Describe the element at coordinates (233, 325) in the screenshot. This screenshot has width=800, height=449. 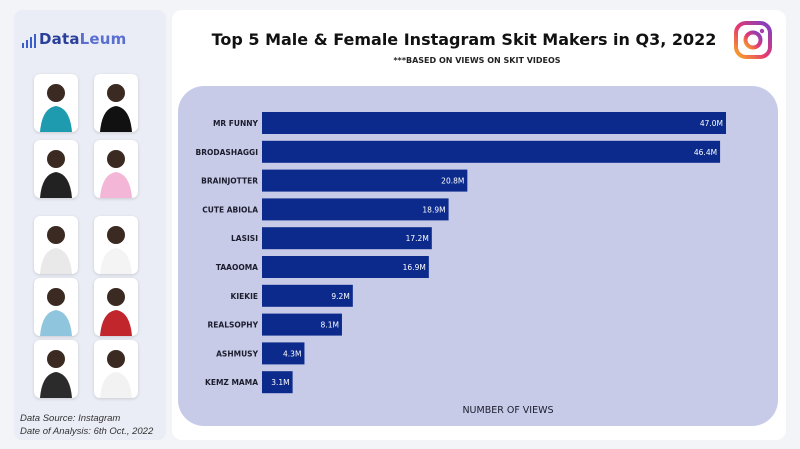
I see `category-label: REALSOPHY` at that location.